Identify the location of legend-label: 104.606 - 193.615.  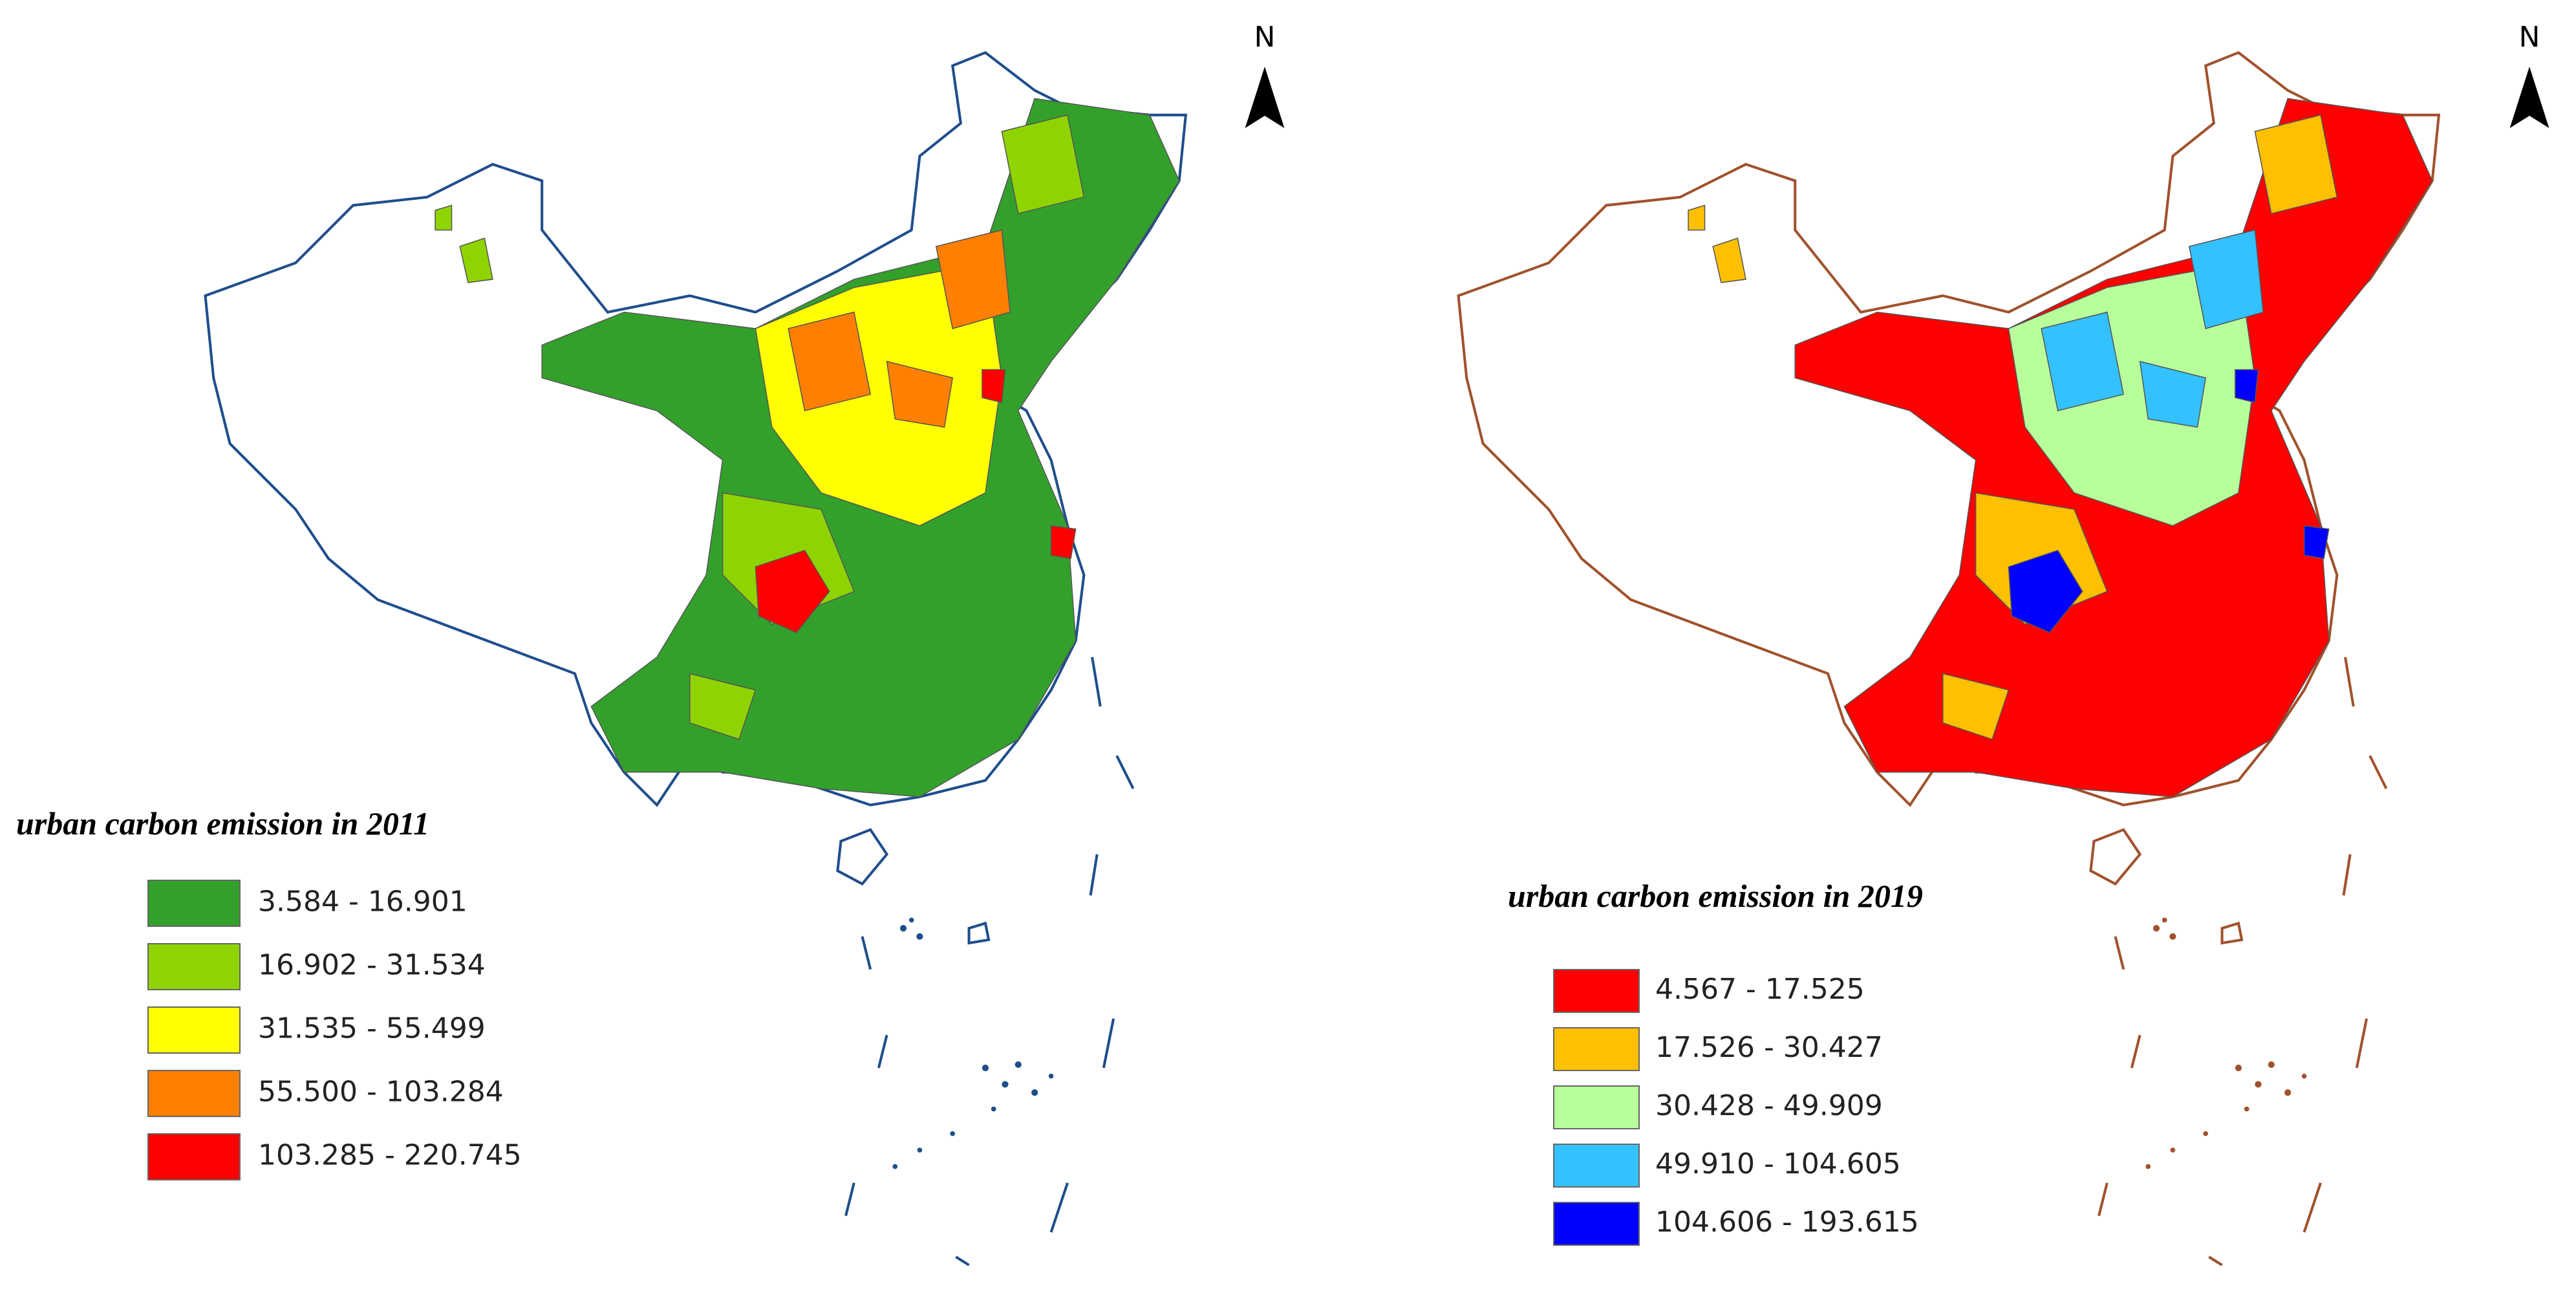
(1787, 1222).